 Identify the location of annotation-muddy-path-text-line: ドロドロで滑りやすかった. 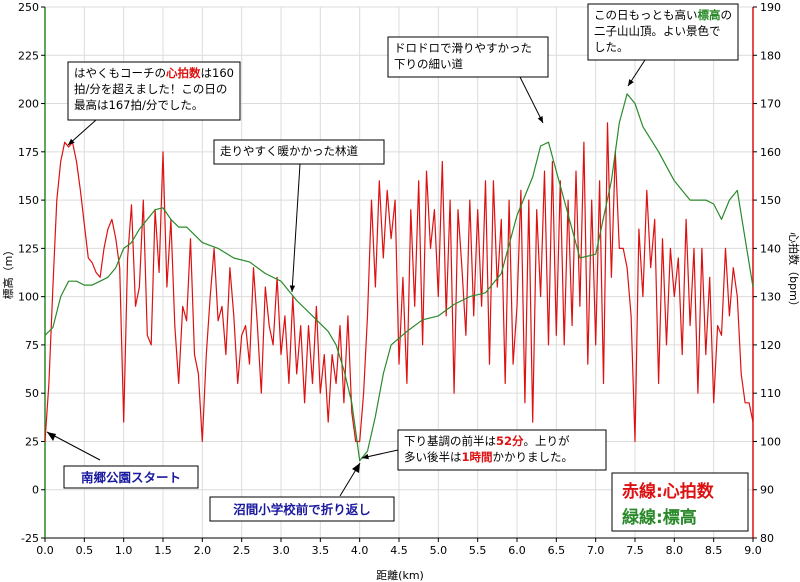
(463, 48).